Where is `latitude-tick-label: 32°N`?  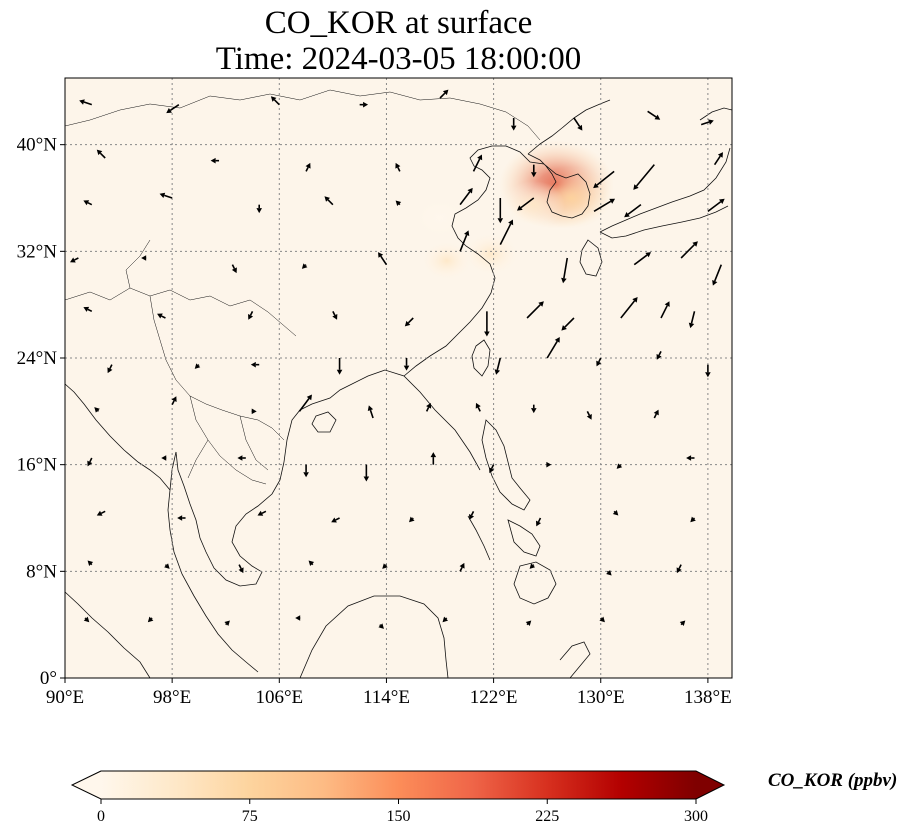 latitude-tick-label: 32°N is located at coordinates (37, 251).